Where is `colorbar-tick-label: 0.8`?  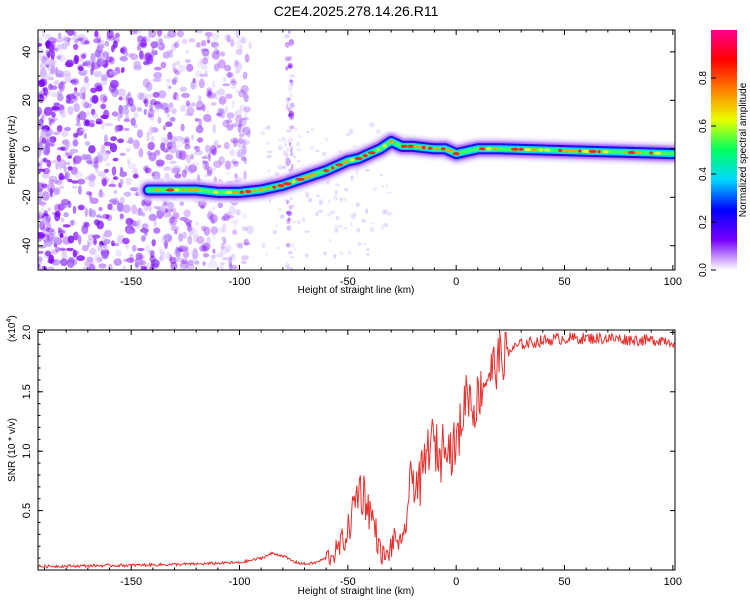
colorbar-tick-label: 0.8 is located at coordinates (703, 78).